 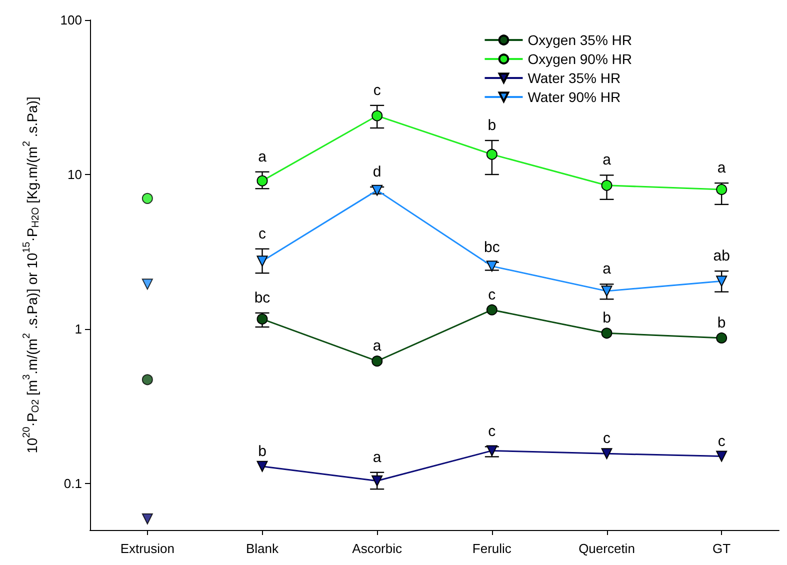 What do you see at coordinates (721, 548) in the screenshot?
I see `x-tick-label: GT` at bounding box center [721, 548].